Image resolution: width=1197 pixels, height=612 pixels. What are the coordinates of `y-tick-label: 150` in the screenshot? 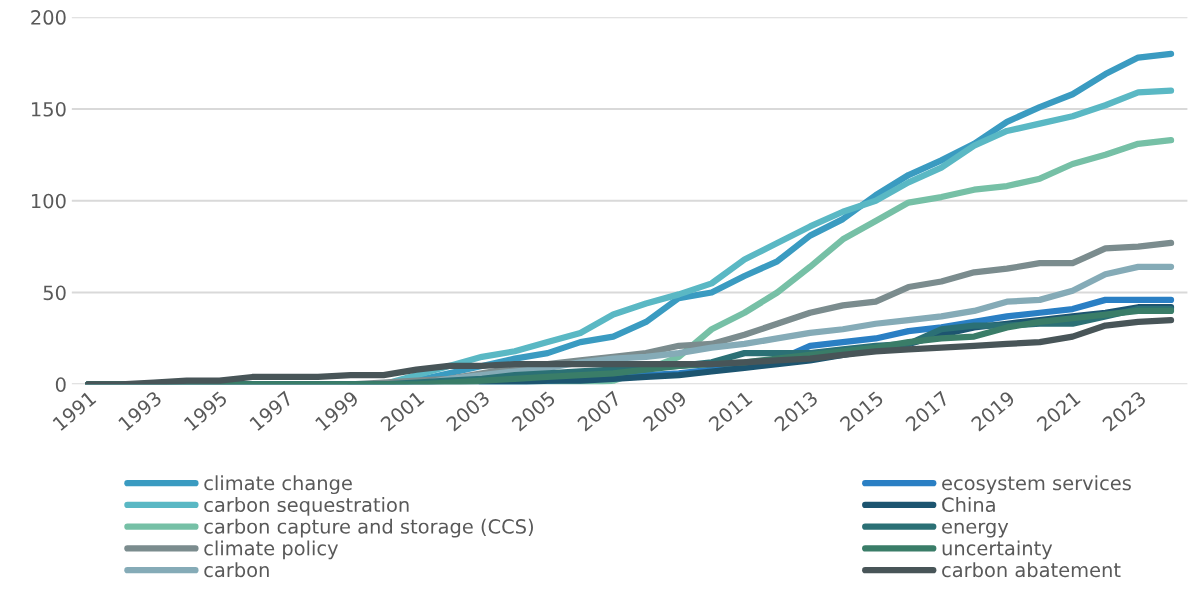 It's located at (48, 109).